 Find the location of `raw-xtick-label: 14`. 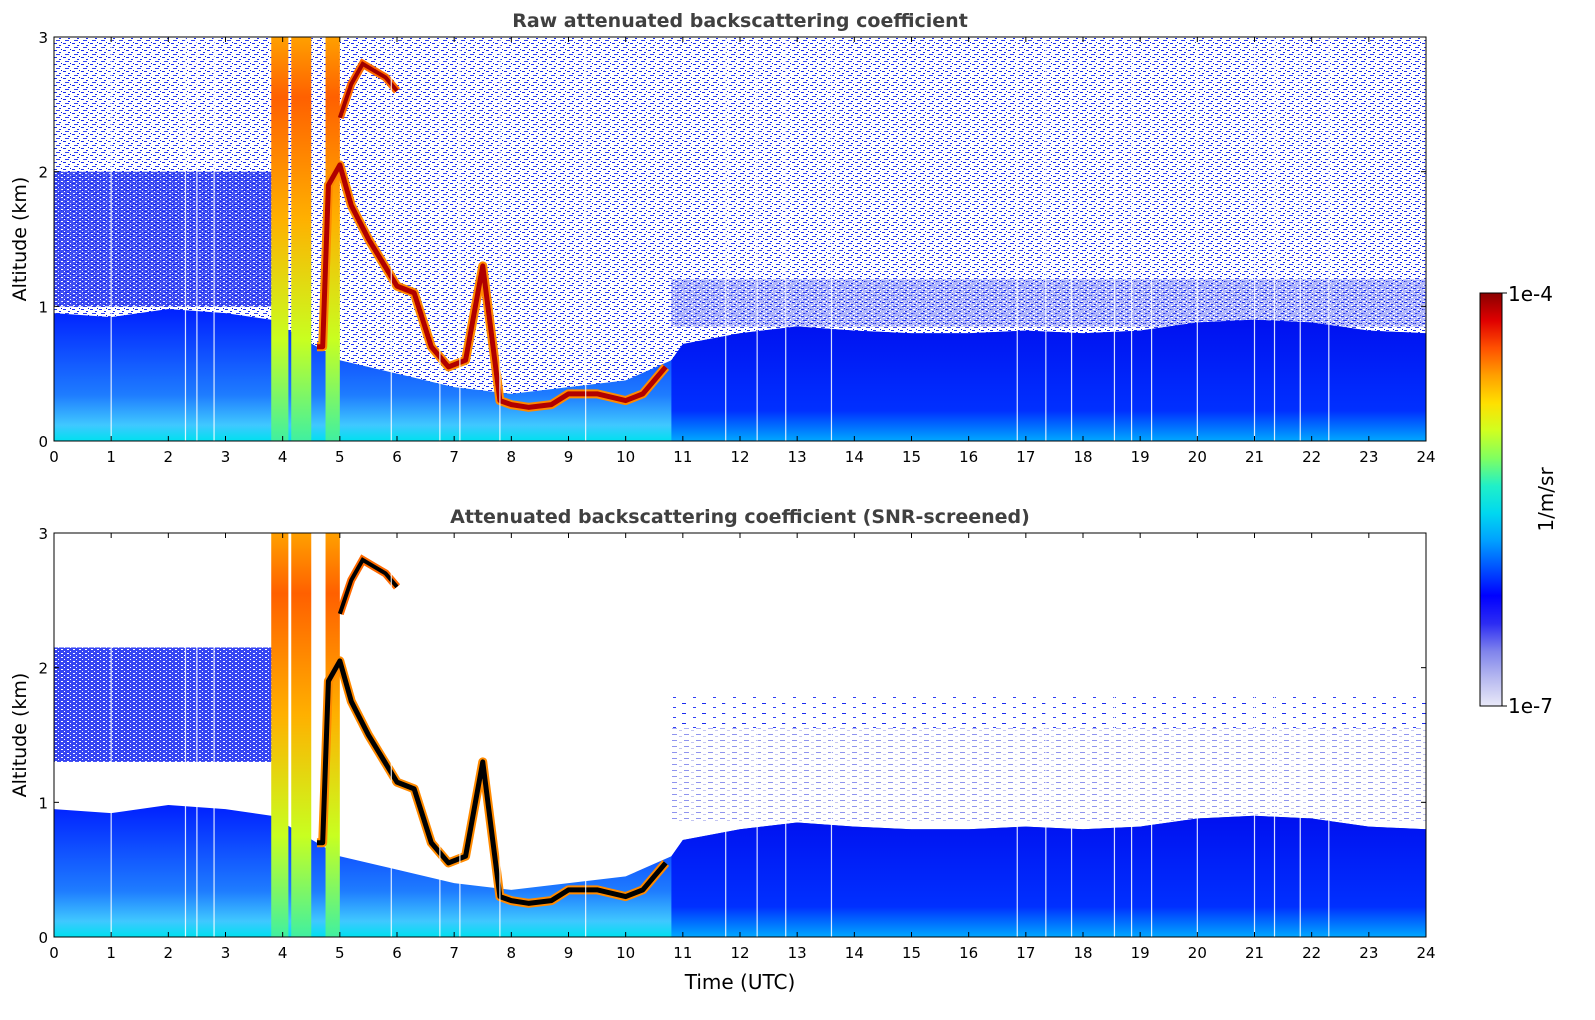

raw-xtick-label: 14 is located at coordinates (854, 457).